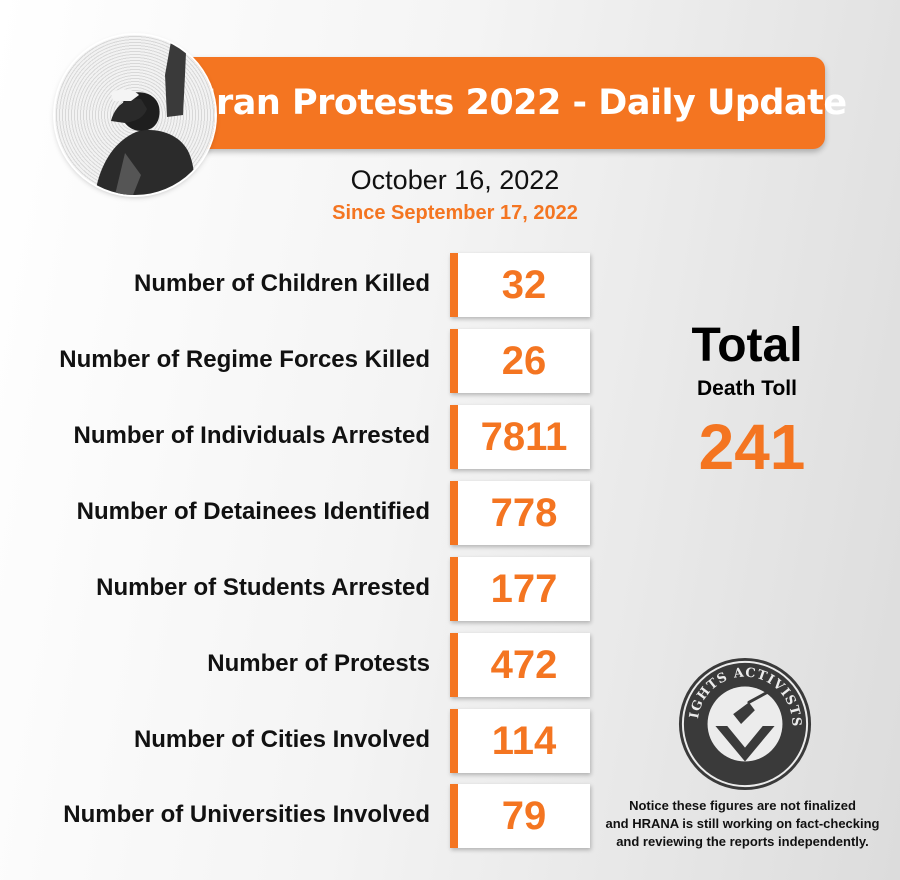  Describe the element at coordinates (524, 588) in the screenshot. I see `stat-value-students-arrested: 177` at that location.